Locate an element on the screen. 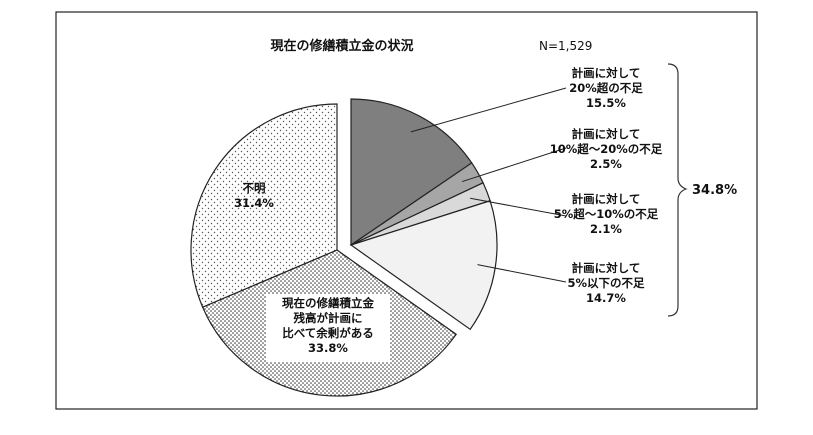  slice-percent-label: 33.8% is located at coordinates (328, 348).